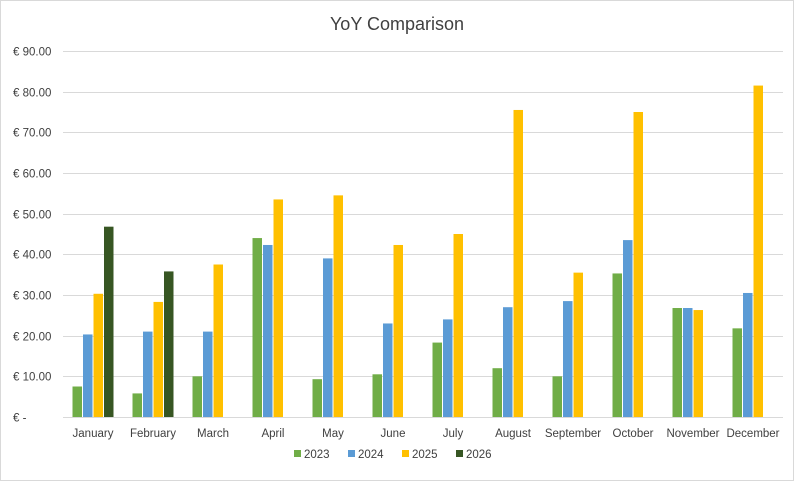  I want to click on bar-2023-february, so click(137, 405).